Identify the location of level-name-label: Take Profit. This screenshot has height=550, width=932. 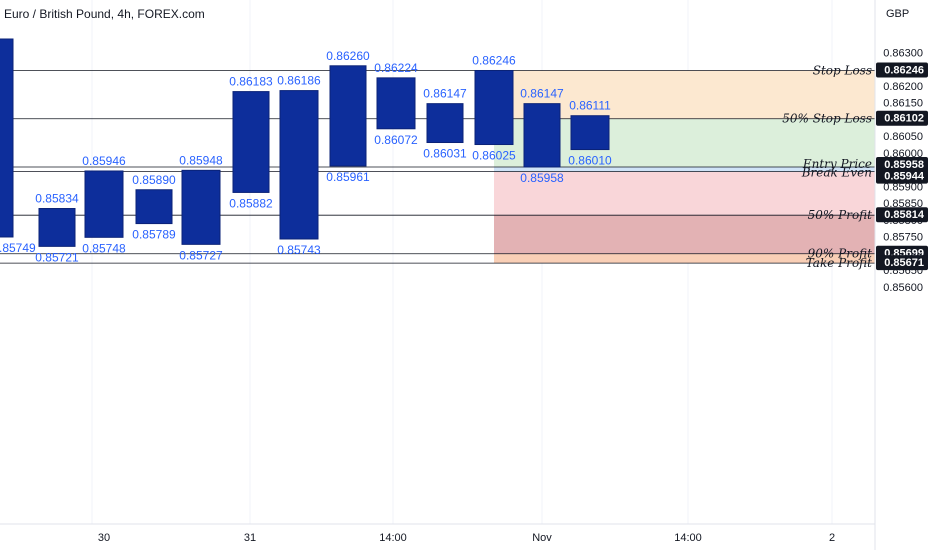
(839, 263).